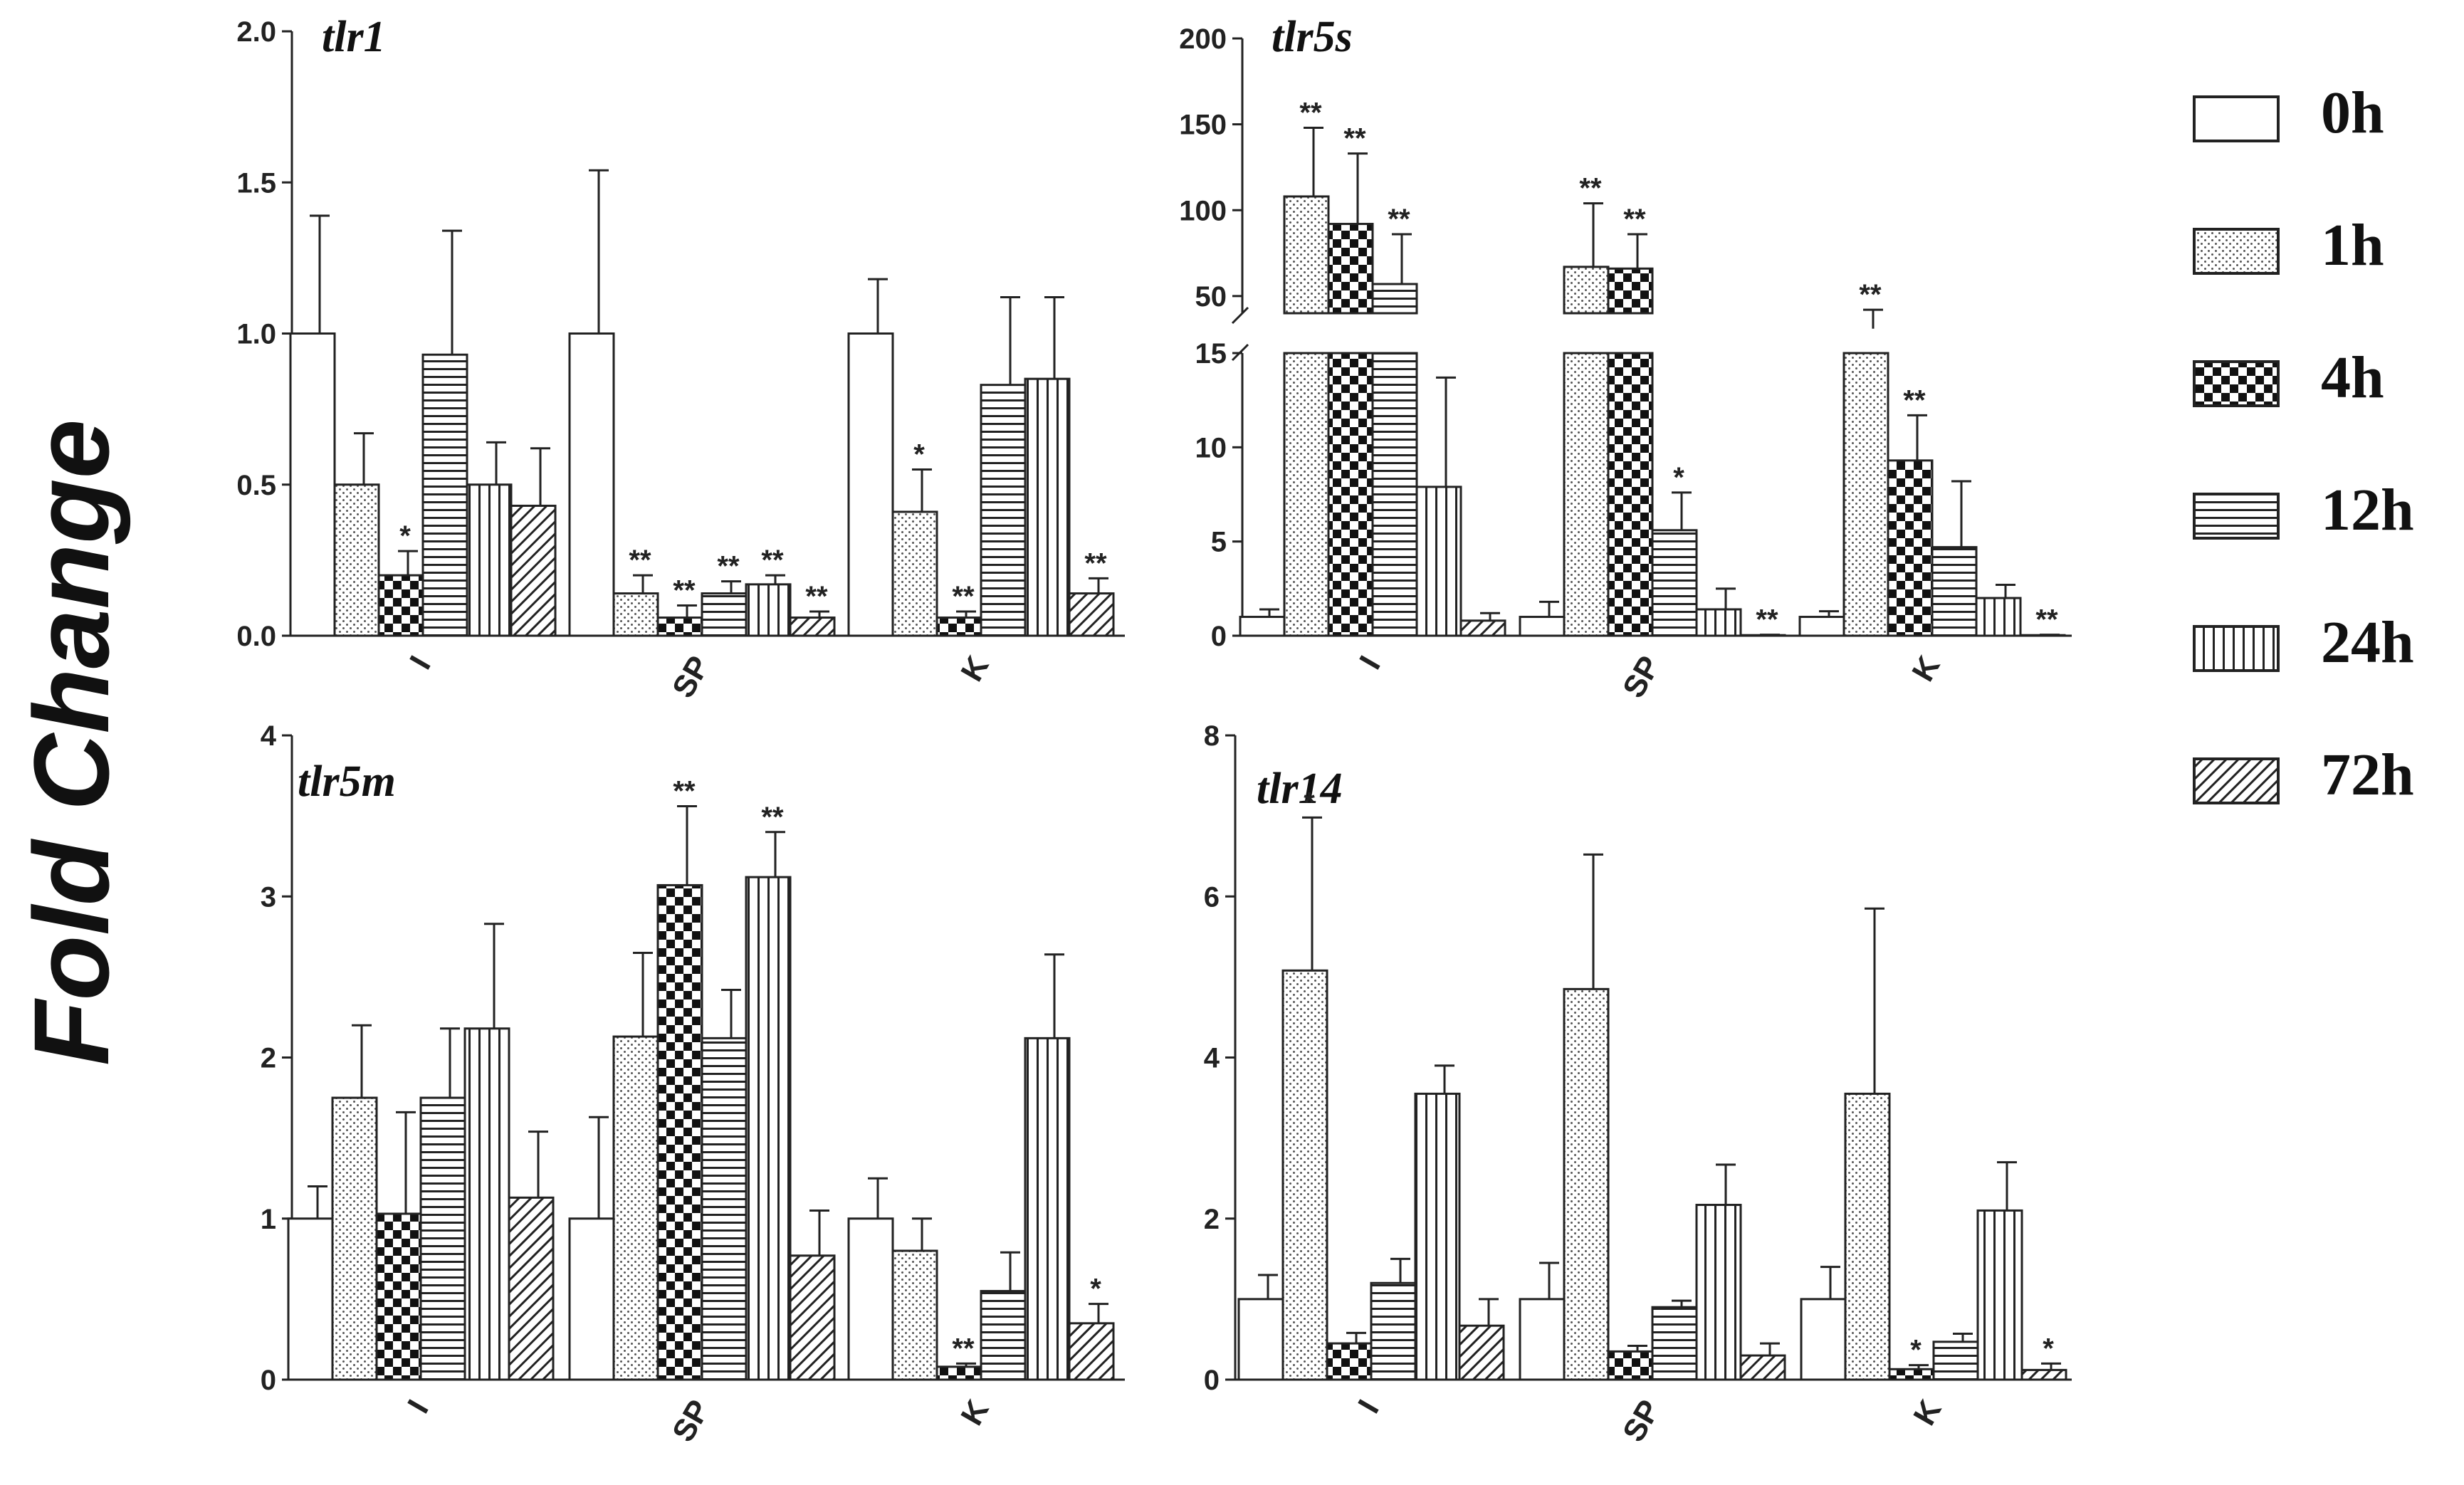 This screenshot has width=2464, height=1485. What do you see at coordinates (1300, 789) in the screenshot?
I see `panel-title: tlr14` at bounding box center [1300, 789].